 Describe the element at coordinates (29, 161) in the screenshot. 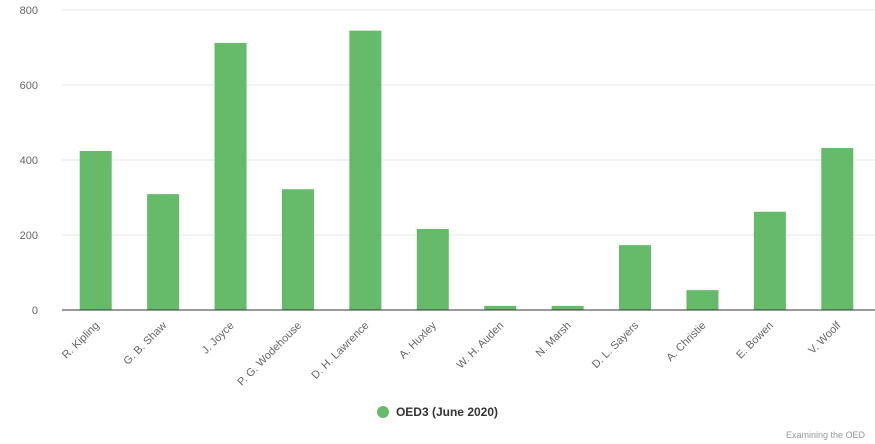

I see `y-tick-label: 400` at that location.